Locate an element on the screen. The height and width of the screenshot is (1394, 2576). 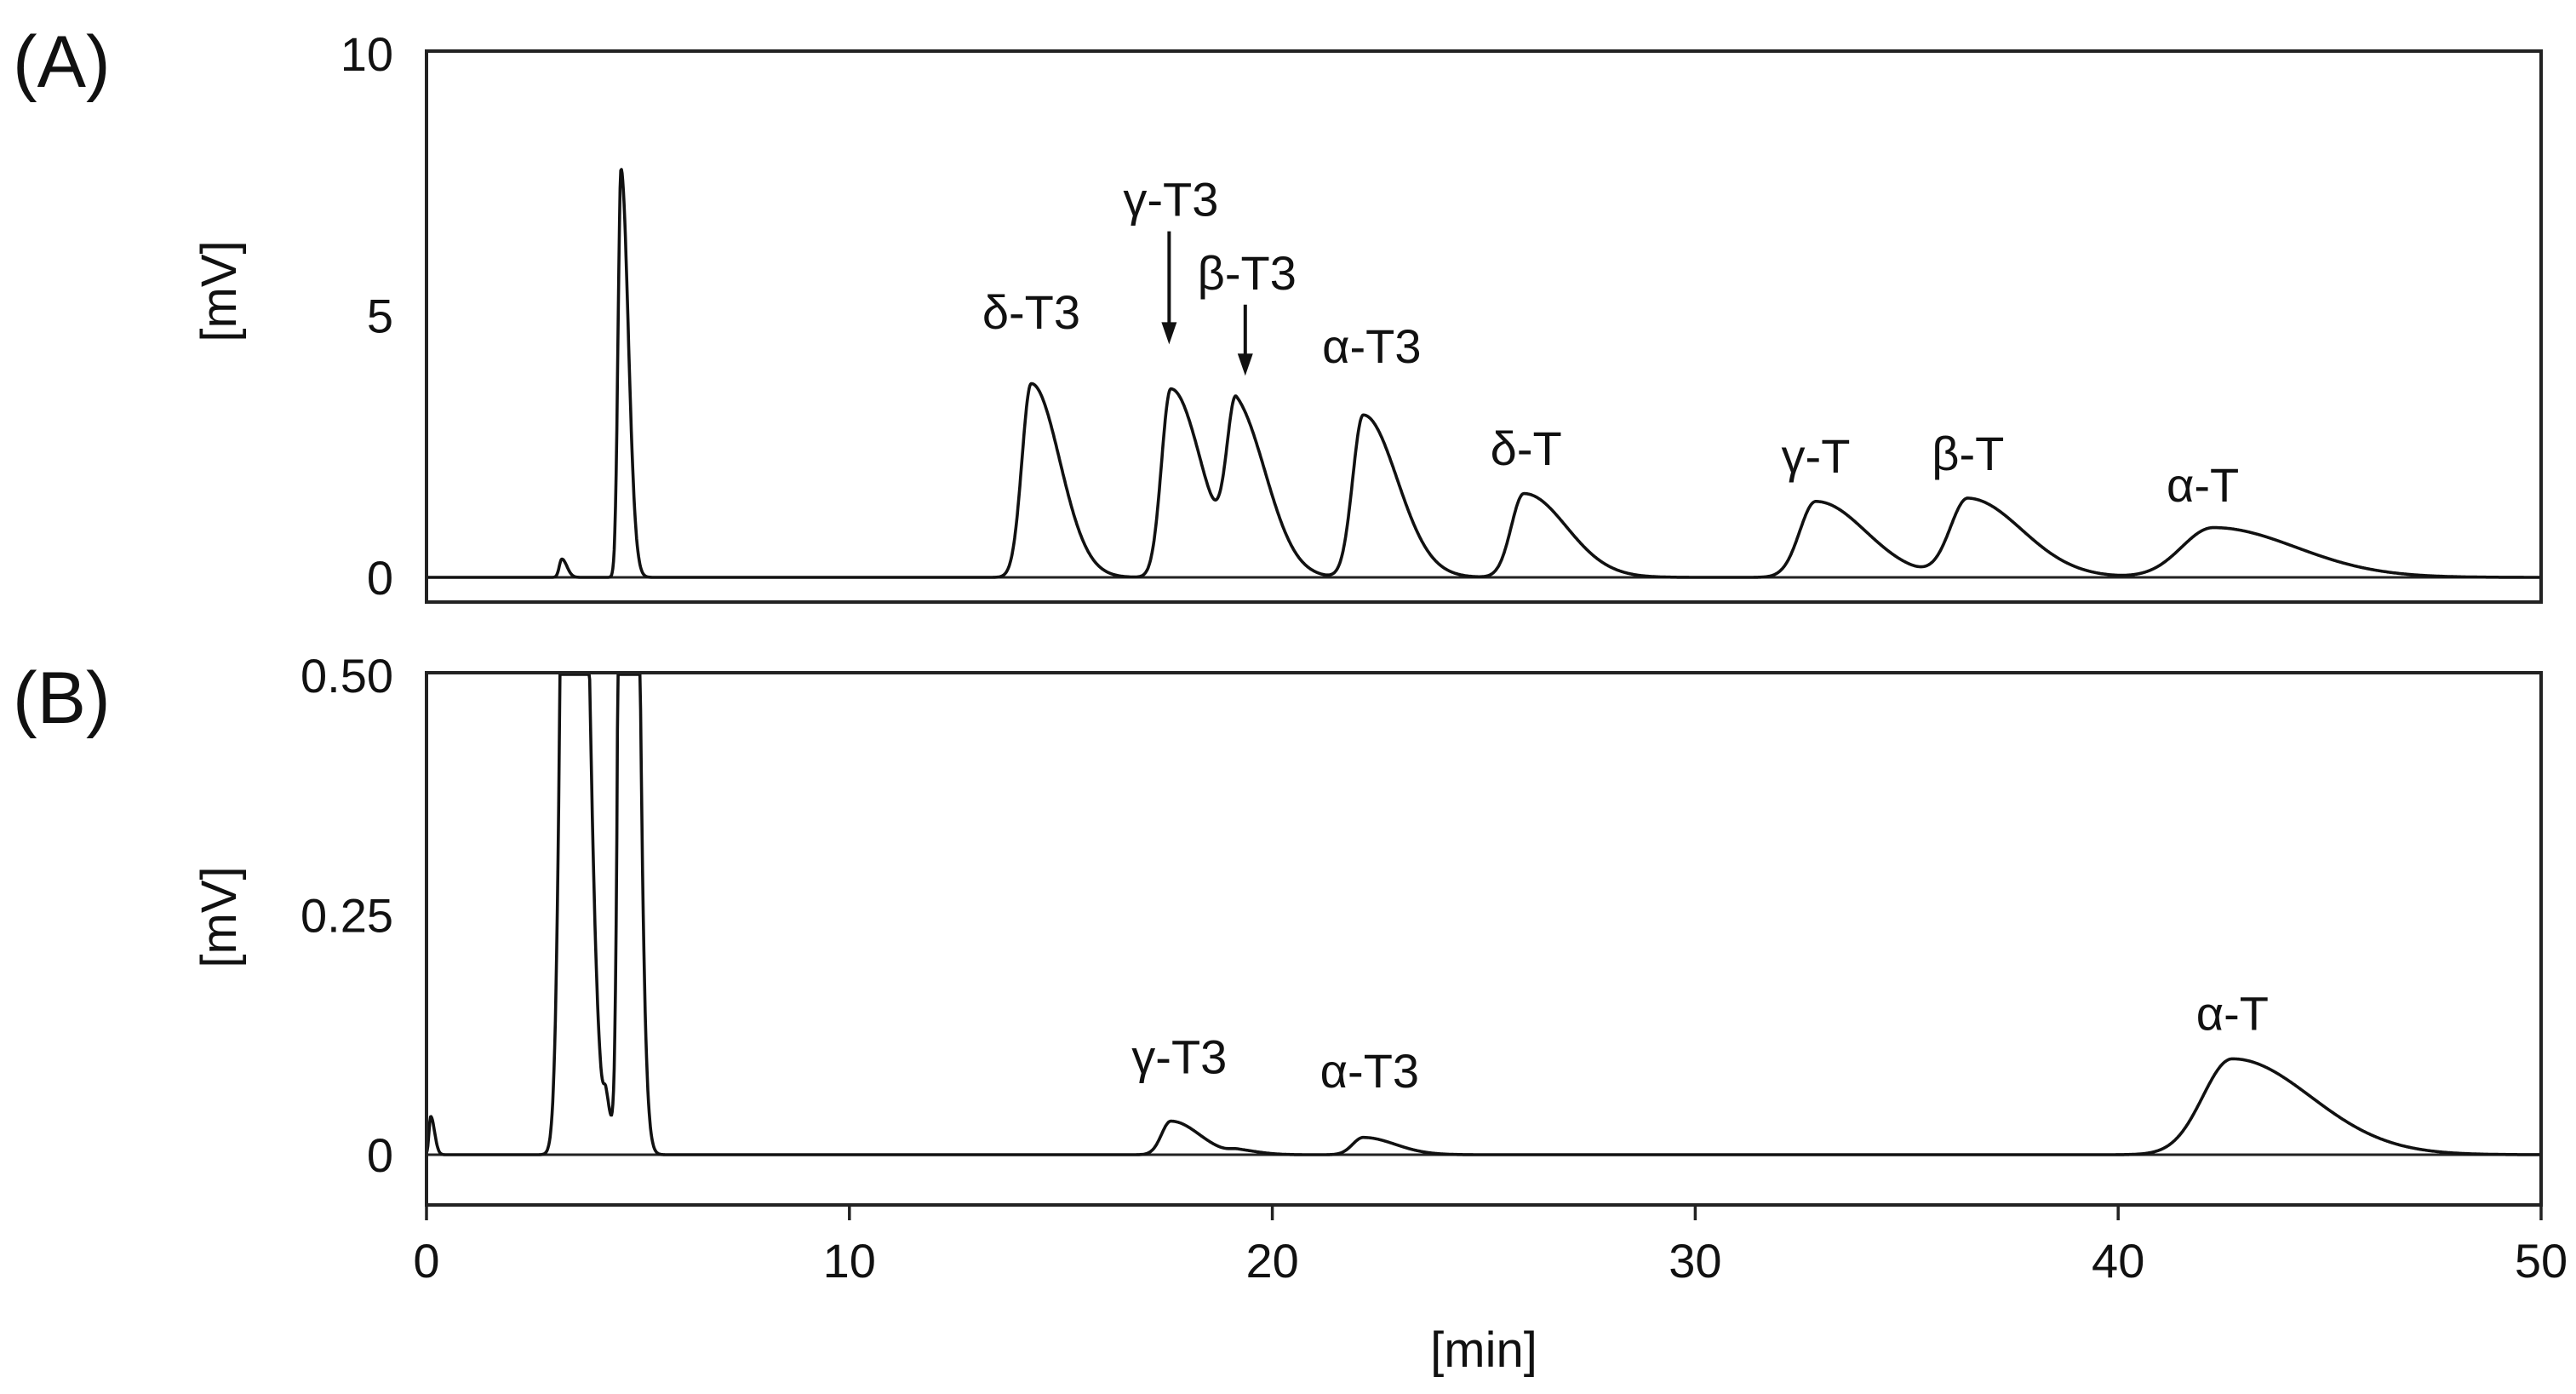
y-tick-label: 10 is located at coordinates (367, 54).